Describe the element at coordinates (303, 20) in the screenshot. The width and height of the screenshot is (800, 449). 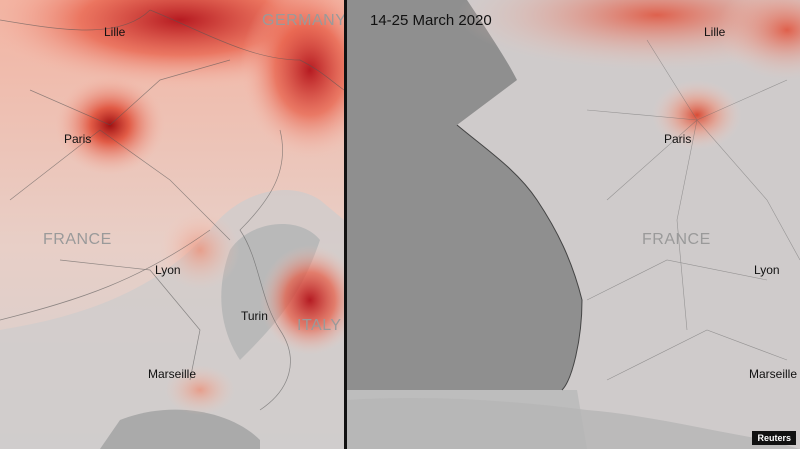
I see `country-label-germany: GERMANY` at that location.